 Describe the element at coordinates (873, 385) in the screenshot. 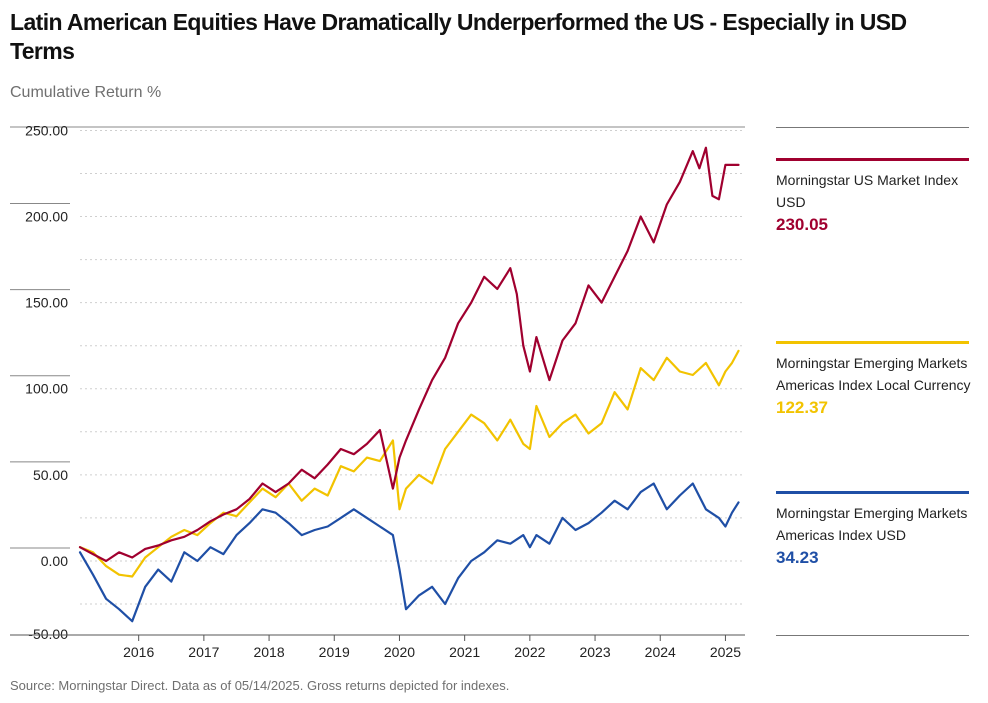

I see `legend-label-line2: Americas Index Local Currency` at that location.